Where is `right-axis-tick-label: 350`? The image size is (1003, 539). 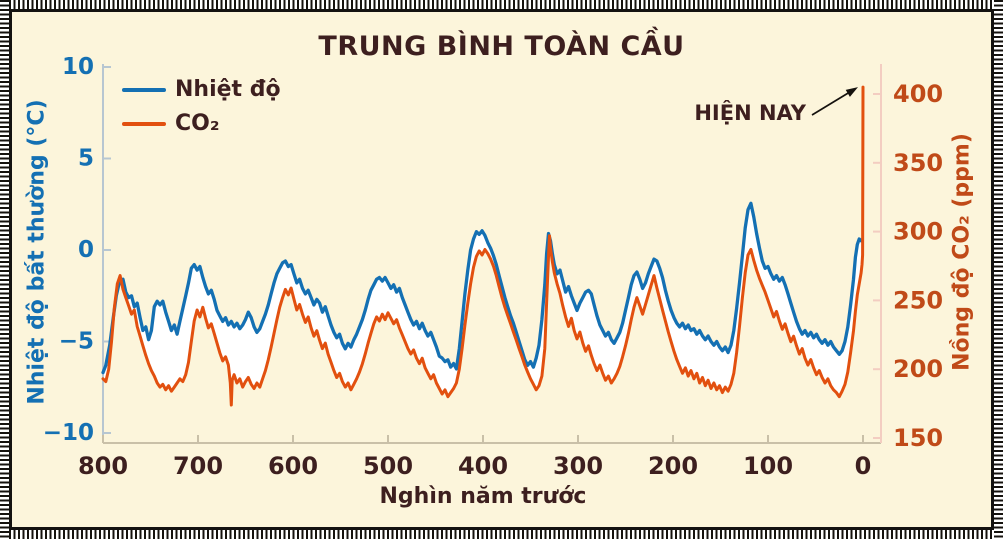 right-axis-tick-label: 350 is located at coordinates (918, 163).